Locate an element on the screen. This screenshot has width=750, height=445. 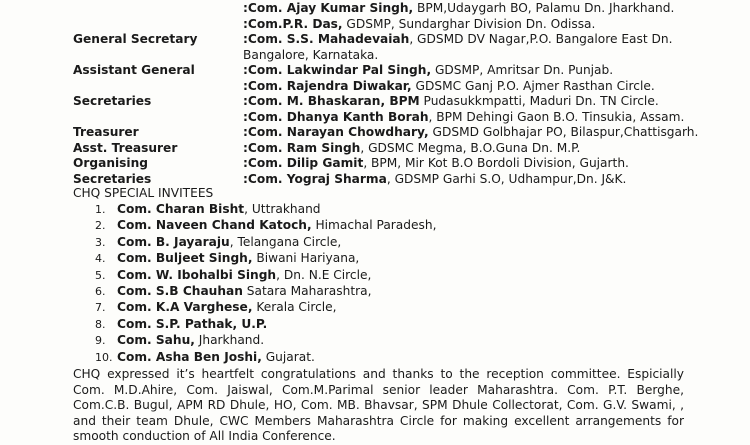
invitee-number: 1. is located at coordinates (100, 209).